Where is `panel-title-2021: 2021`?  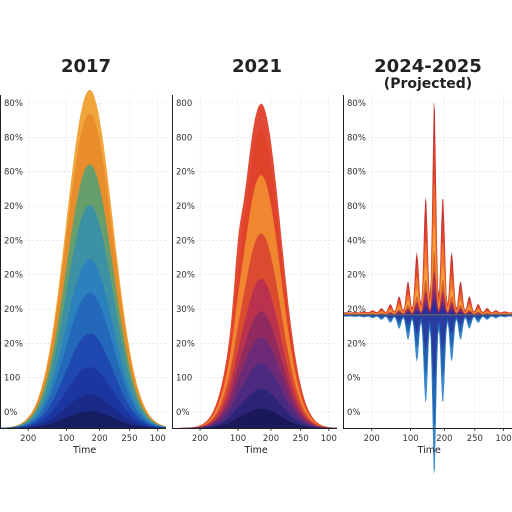
panel-title-2021: 2021 is located at coordinates (257, 66).